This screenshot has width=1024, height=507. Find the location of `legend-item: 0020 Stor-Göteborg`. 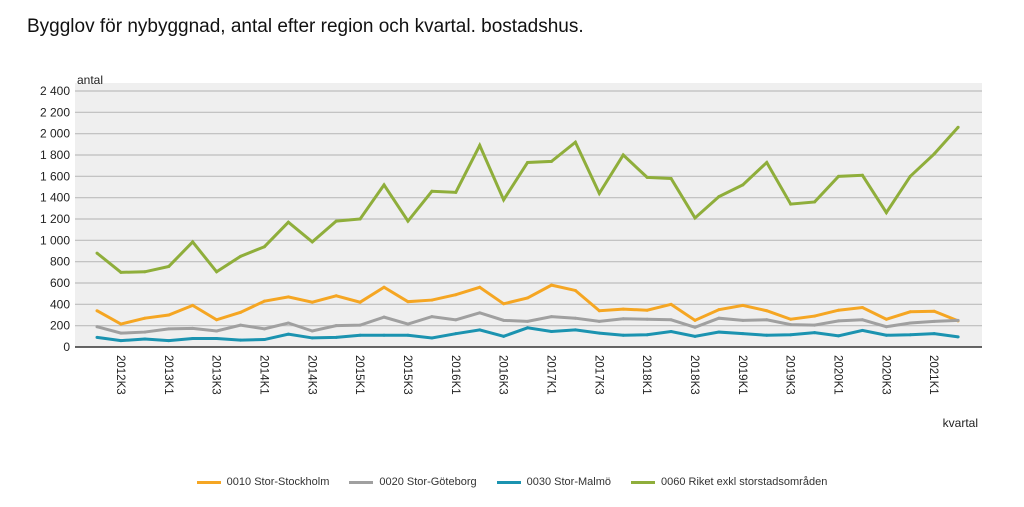

legend-item: 0020 Stor-Göteborg is located at coordinates (413, 482).